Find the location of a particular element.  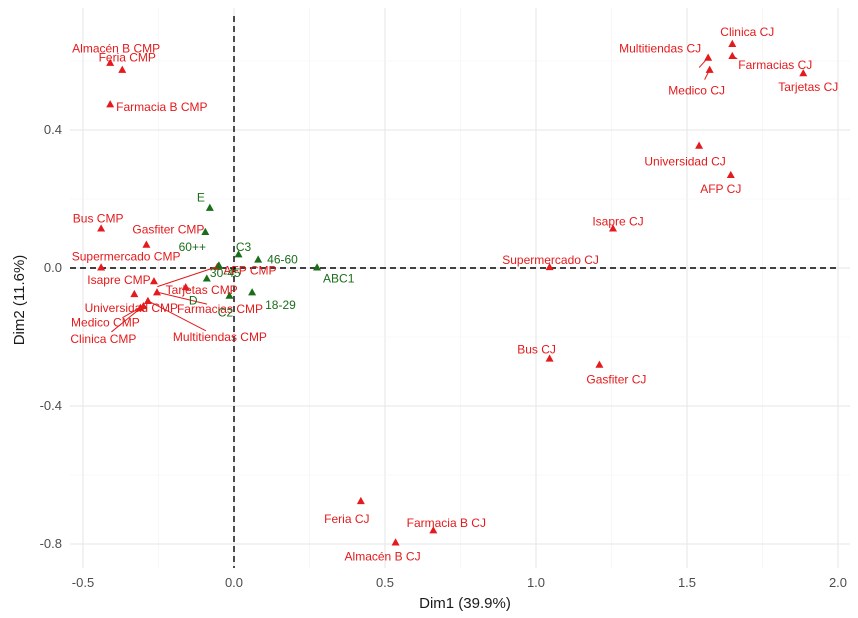

x-axis-title: Dim1 (39.9%) is located at coordinates (465, 603).